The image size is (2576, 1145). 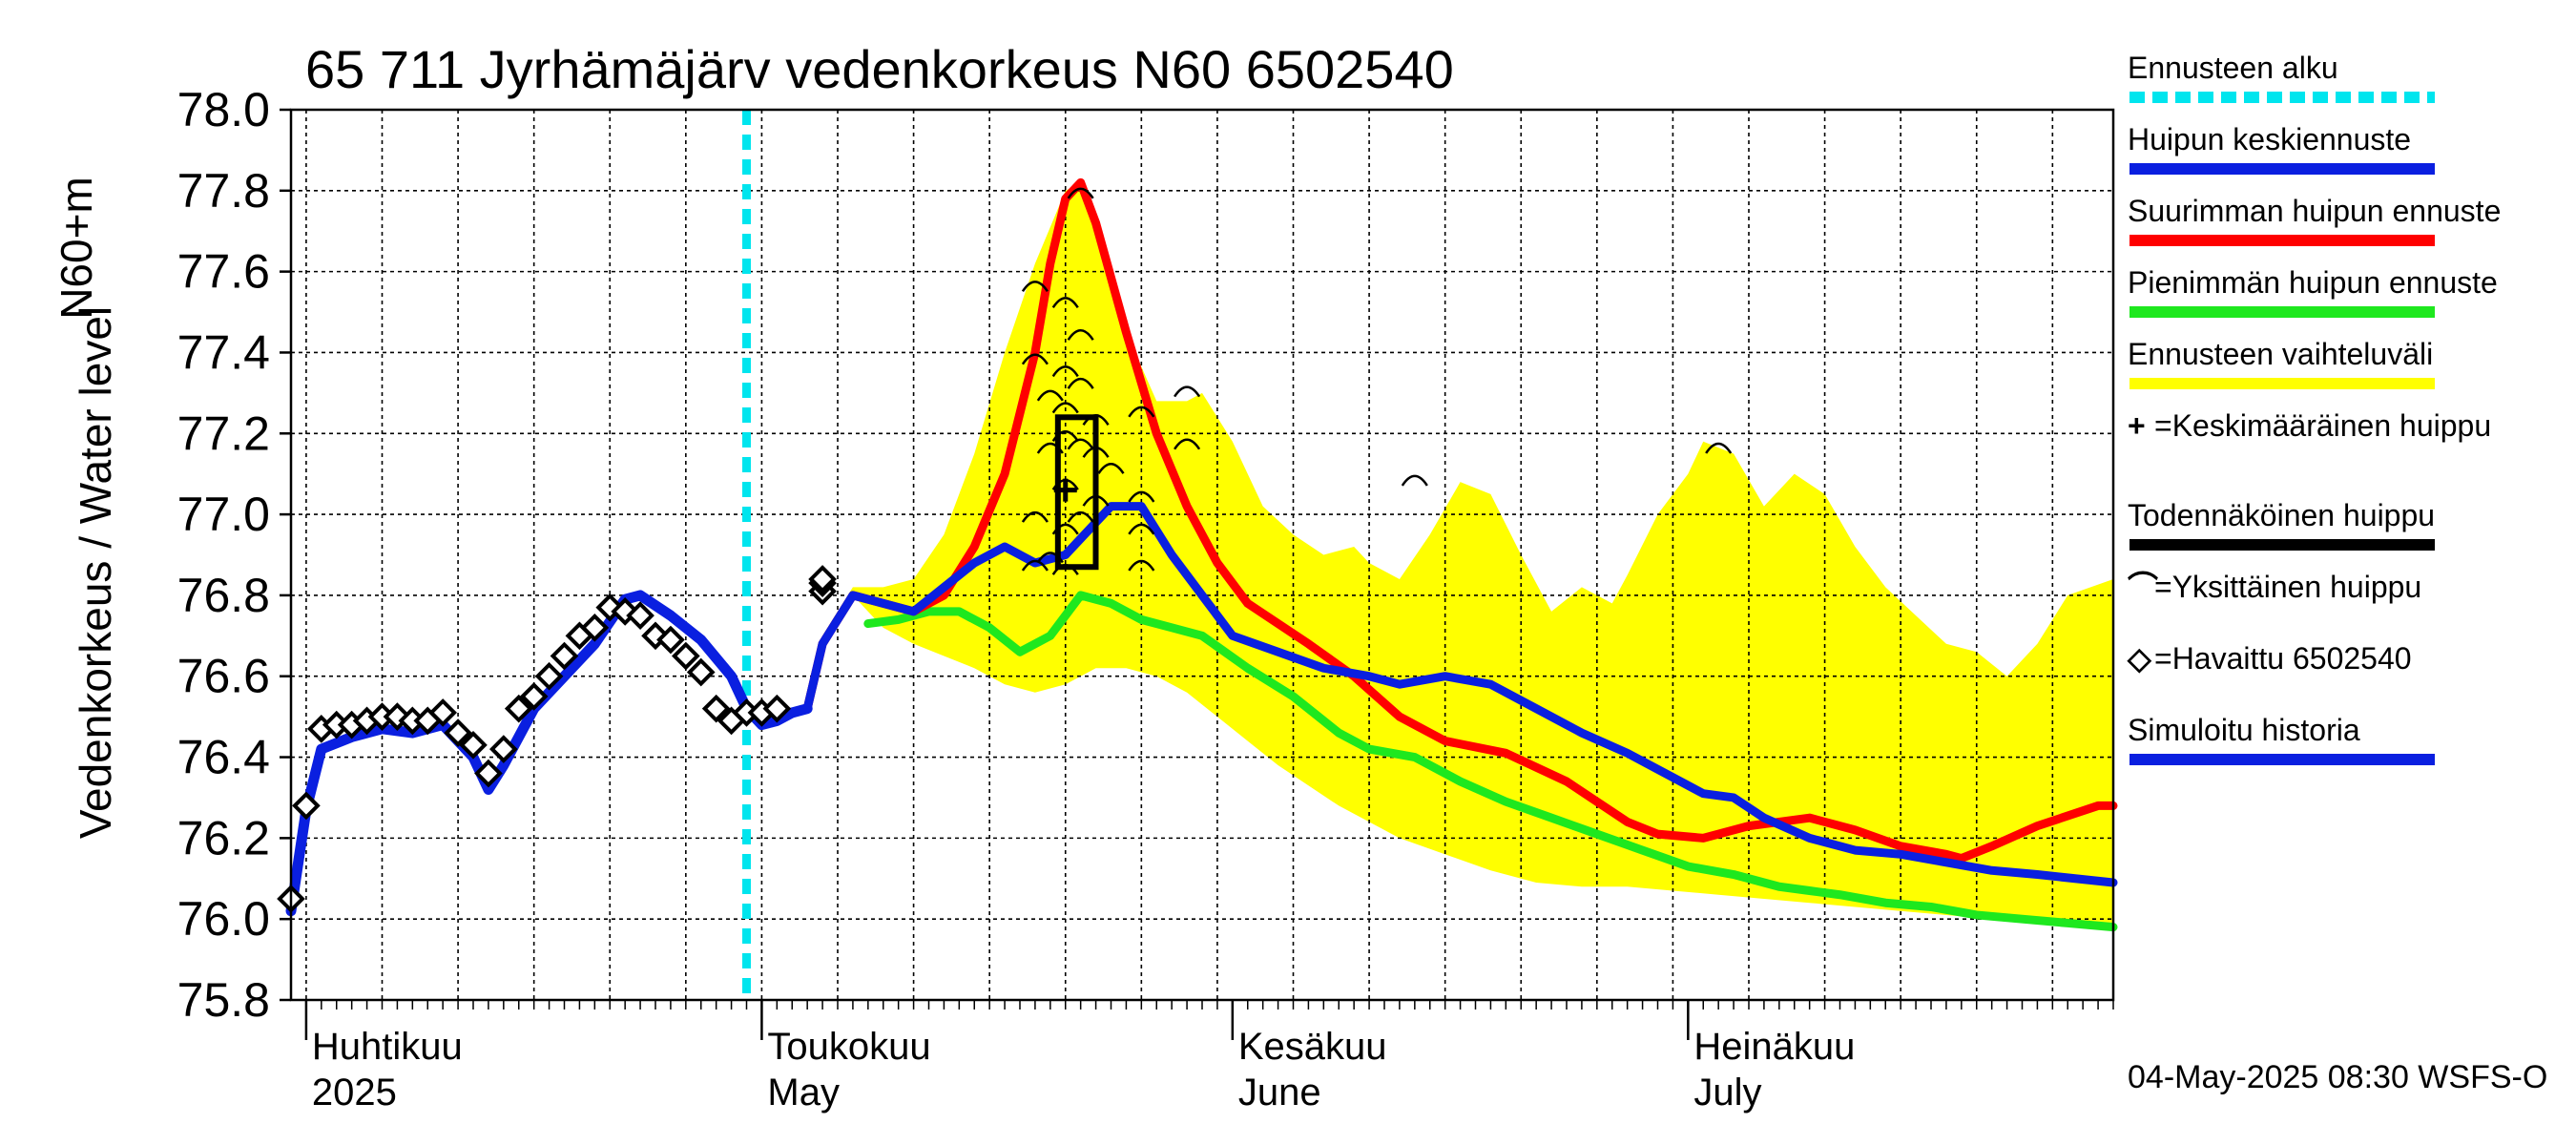 What do you see at coordinates (223, 838) in the screenshot?
I see `y-tick-label: 76.2` at bounding box center [223, 838].